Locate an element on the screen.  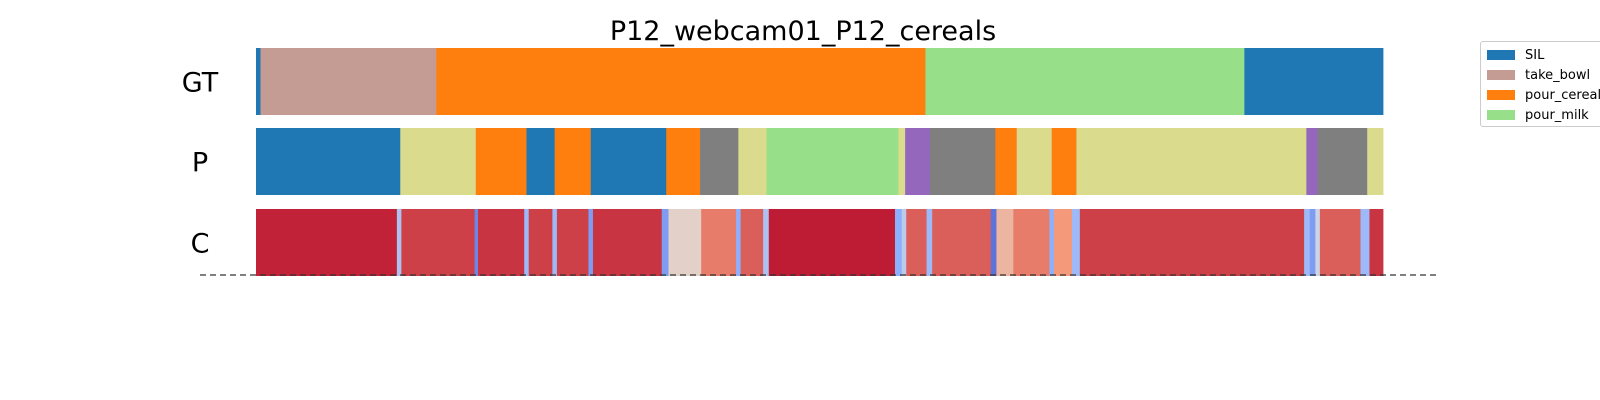
legend-label: take_bowl is located at coordinates (1558, 75).